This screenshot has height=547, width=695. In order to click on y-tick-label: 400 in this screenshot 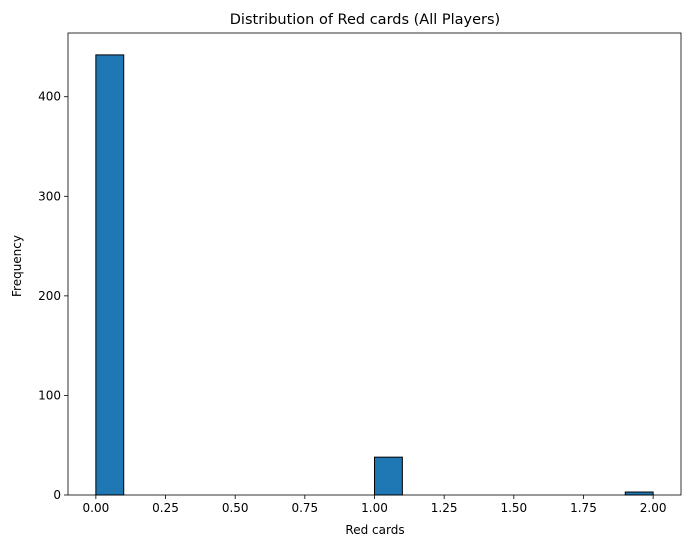, I will do `click(49, 97)`.